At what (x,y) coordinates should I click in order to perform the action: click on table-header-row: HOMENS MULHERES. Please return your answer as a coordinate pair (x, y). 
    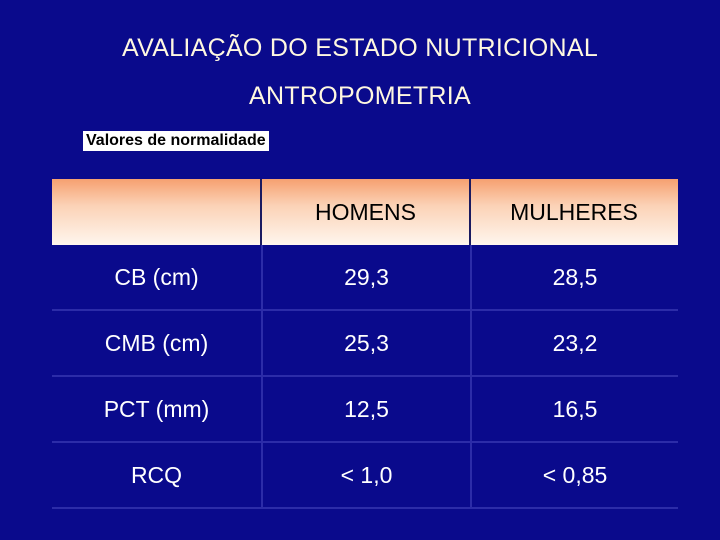
    Looking at the image, I should click on (365, 212).